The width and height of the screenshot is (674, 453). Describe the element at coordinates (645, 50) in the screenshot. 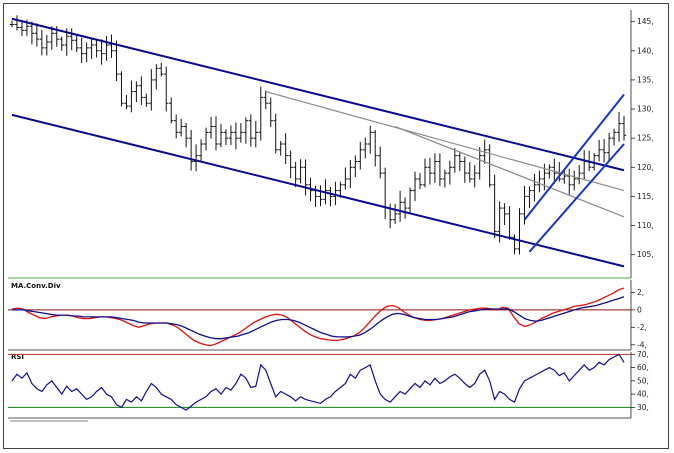

I see `price-tick-label: 140,` at that location.